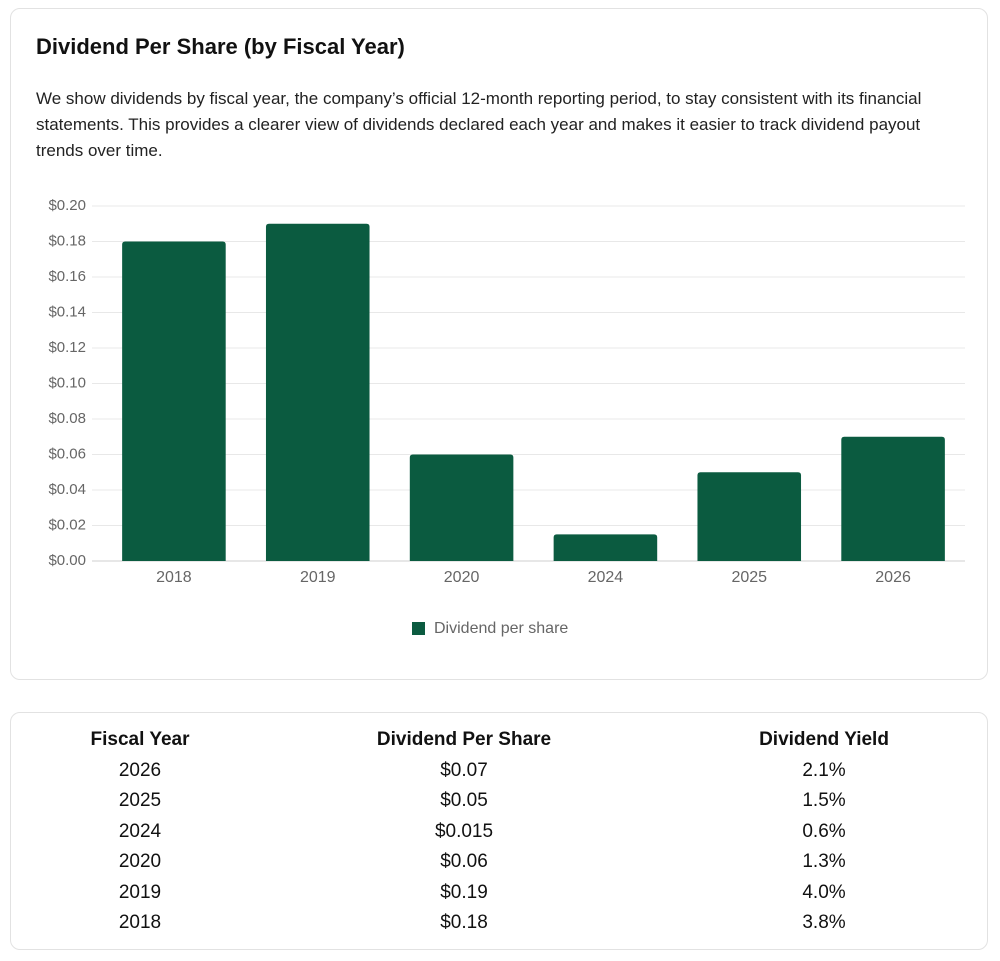 This screenshot has width=1000, height=961. Describe the element at coordinates (501, 628) in the screenshot. I see `legend-label: Dividend per share` at that location.